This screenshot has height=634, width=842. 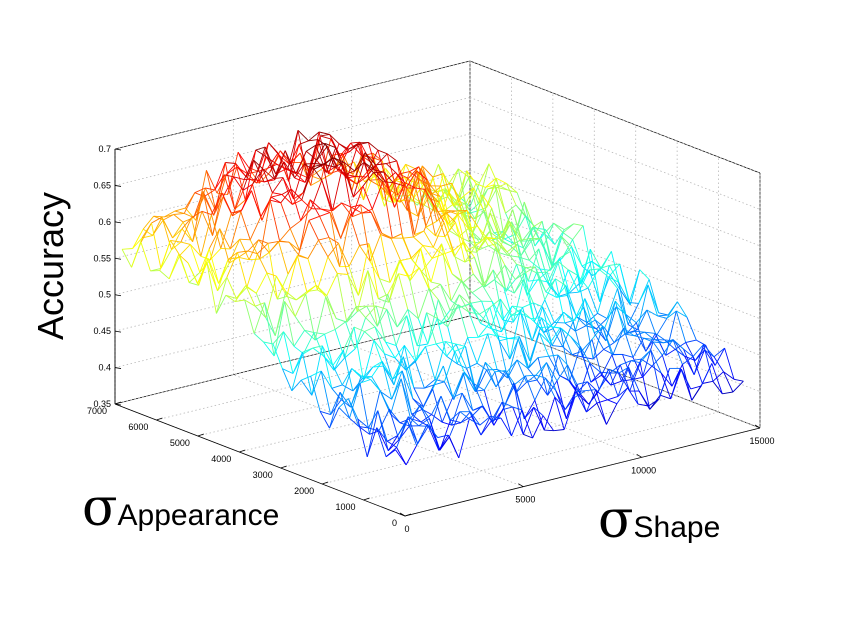 I want to click on appearance-tick-label: 1000, so click(x=346, y=507).